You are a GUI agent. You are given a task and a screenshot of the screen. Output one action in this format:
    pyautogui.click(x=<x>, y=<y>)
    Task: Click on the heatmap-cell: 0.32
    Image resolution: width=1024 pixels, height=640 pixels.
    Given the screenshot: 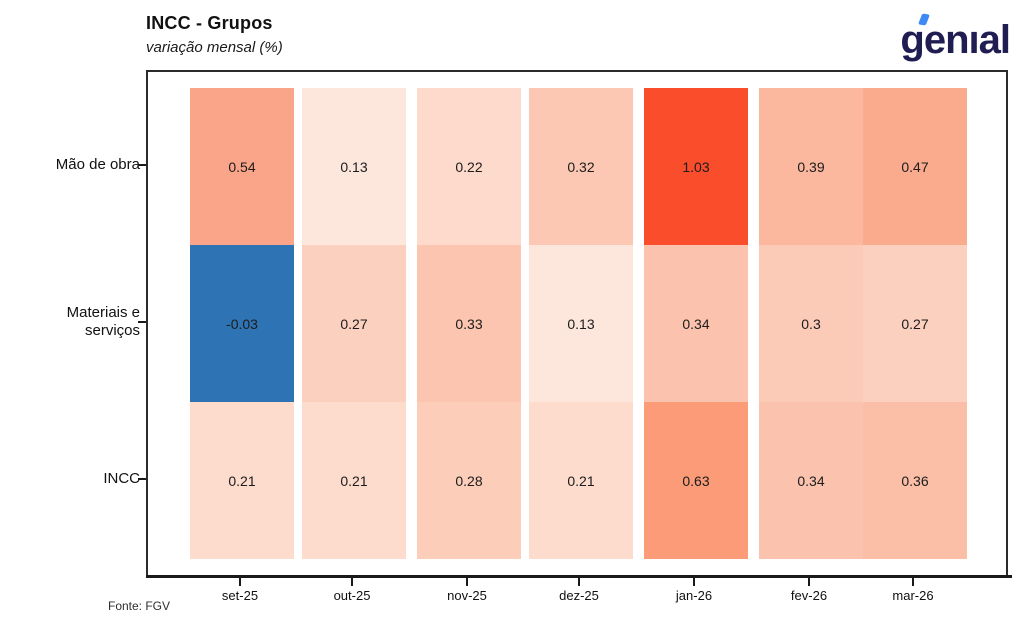 What is the action you would take?
    pyautogui.click(x=581, y=166)
    